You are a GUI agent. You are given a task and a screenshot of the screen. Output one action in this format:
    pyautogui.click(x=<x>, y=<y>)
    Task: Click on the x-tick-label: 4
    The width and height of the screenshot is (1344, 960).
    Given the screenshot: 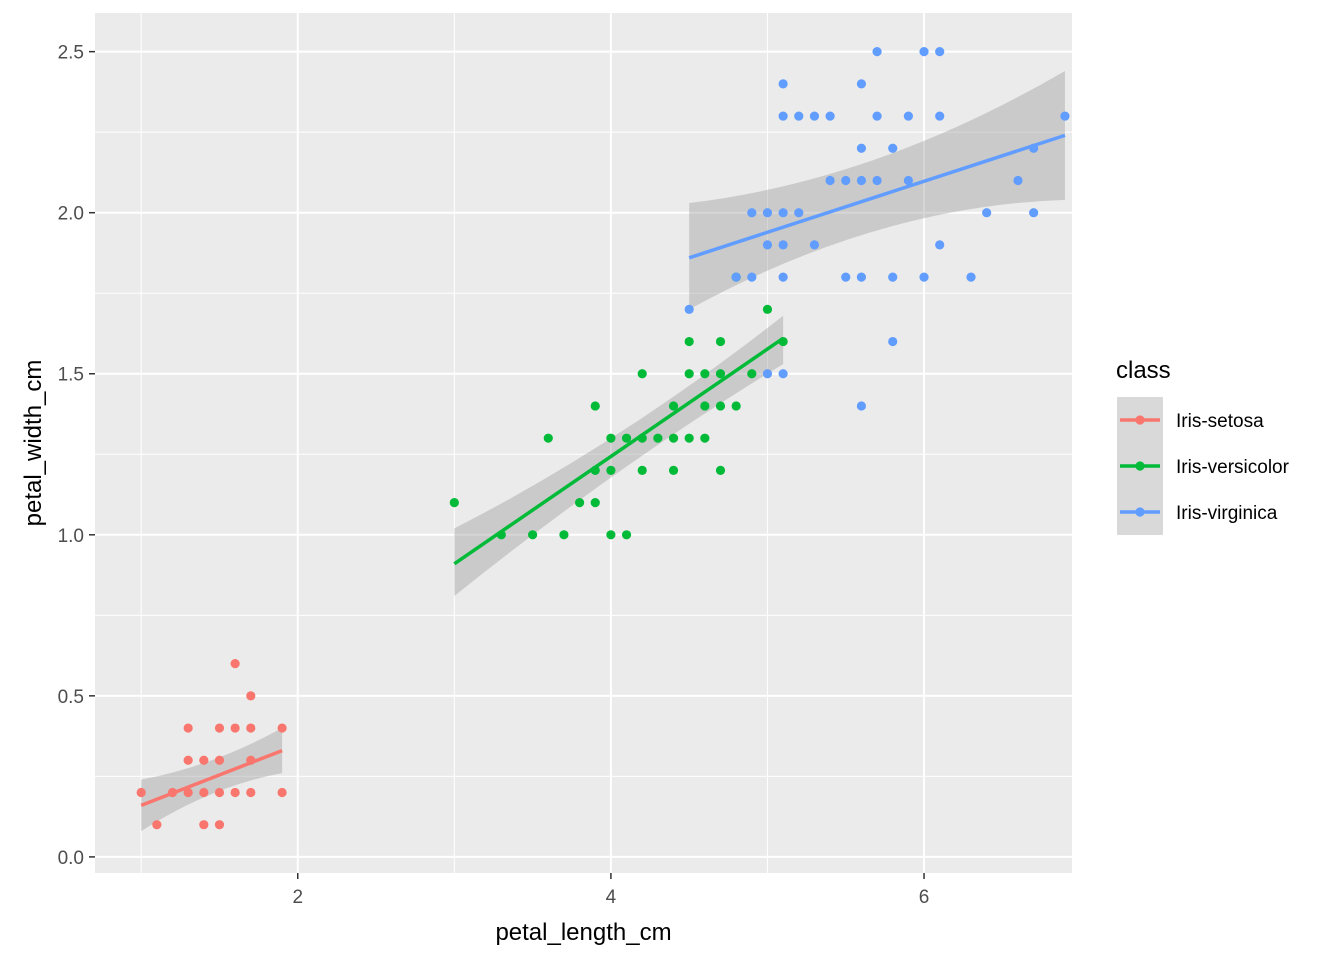 What is the action you would take?
    pyautogui.click(x=611, y=897)
    